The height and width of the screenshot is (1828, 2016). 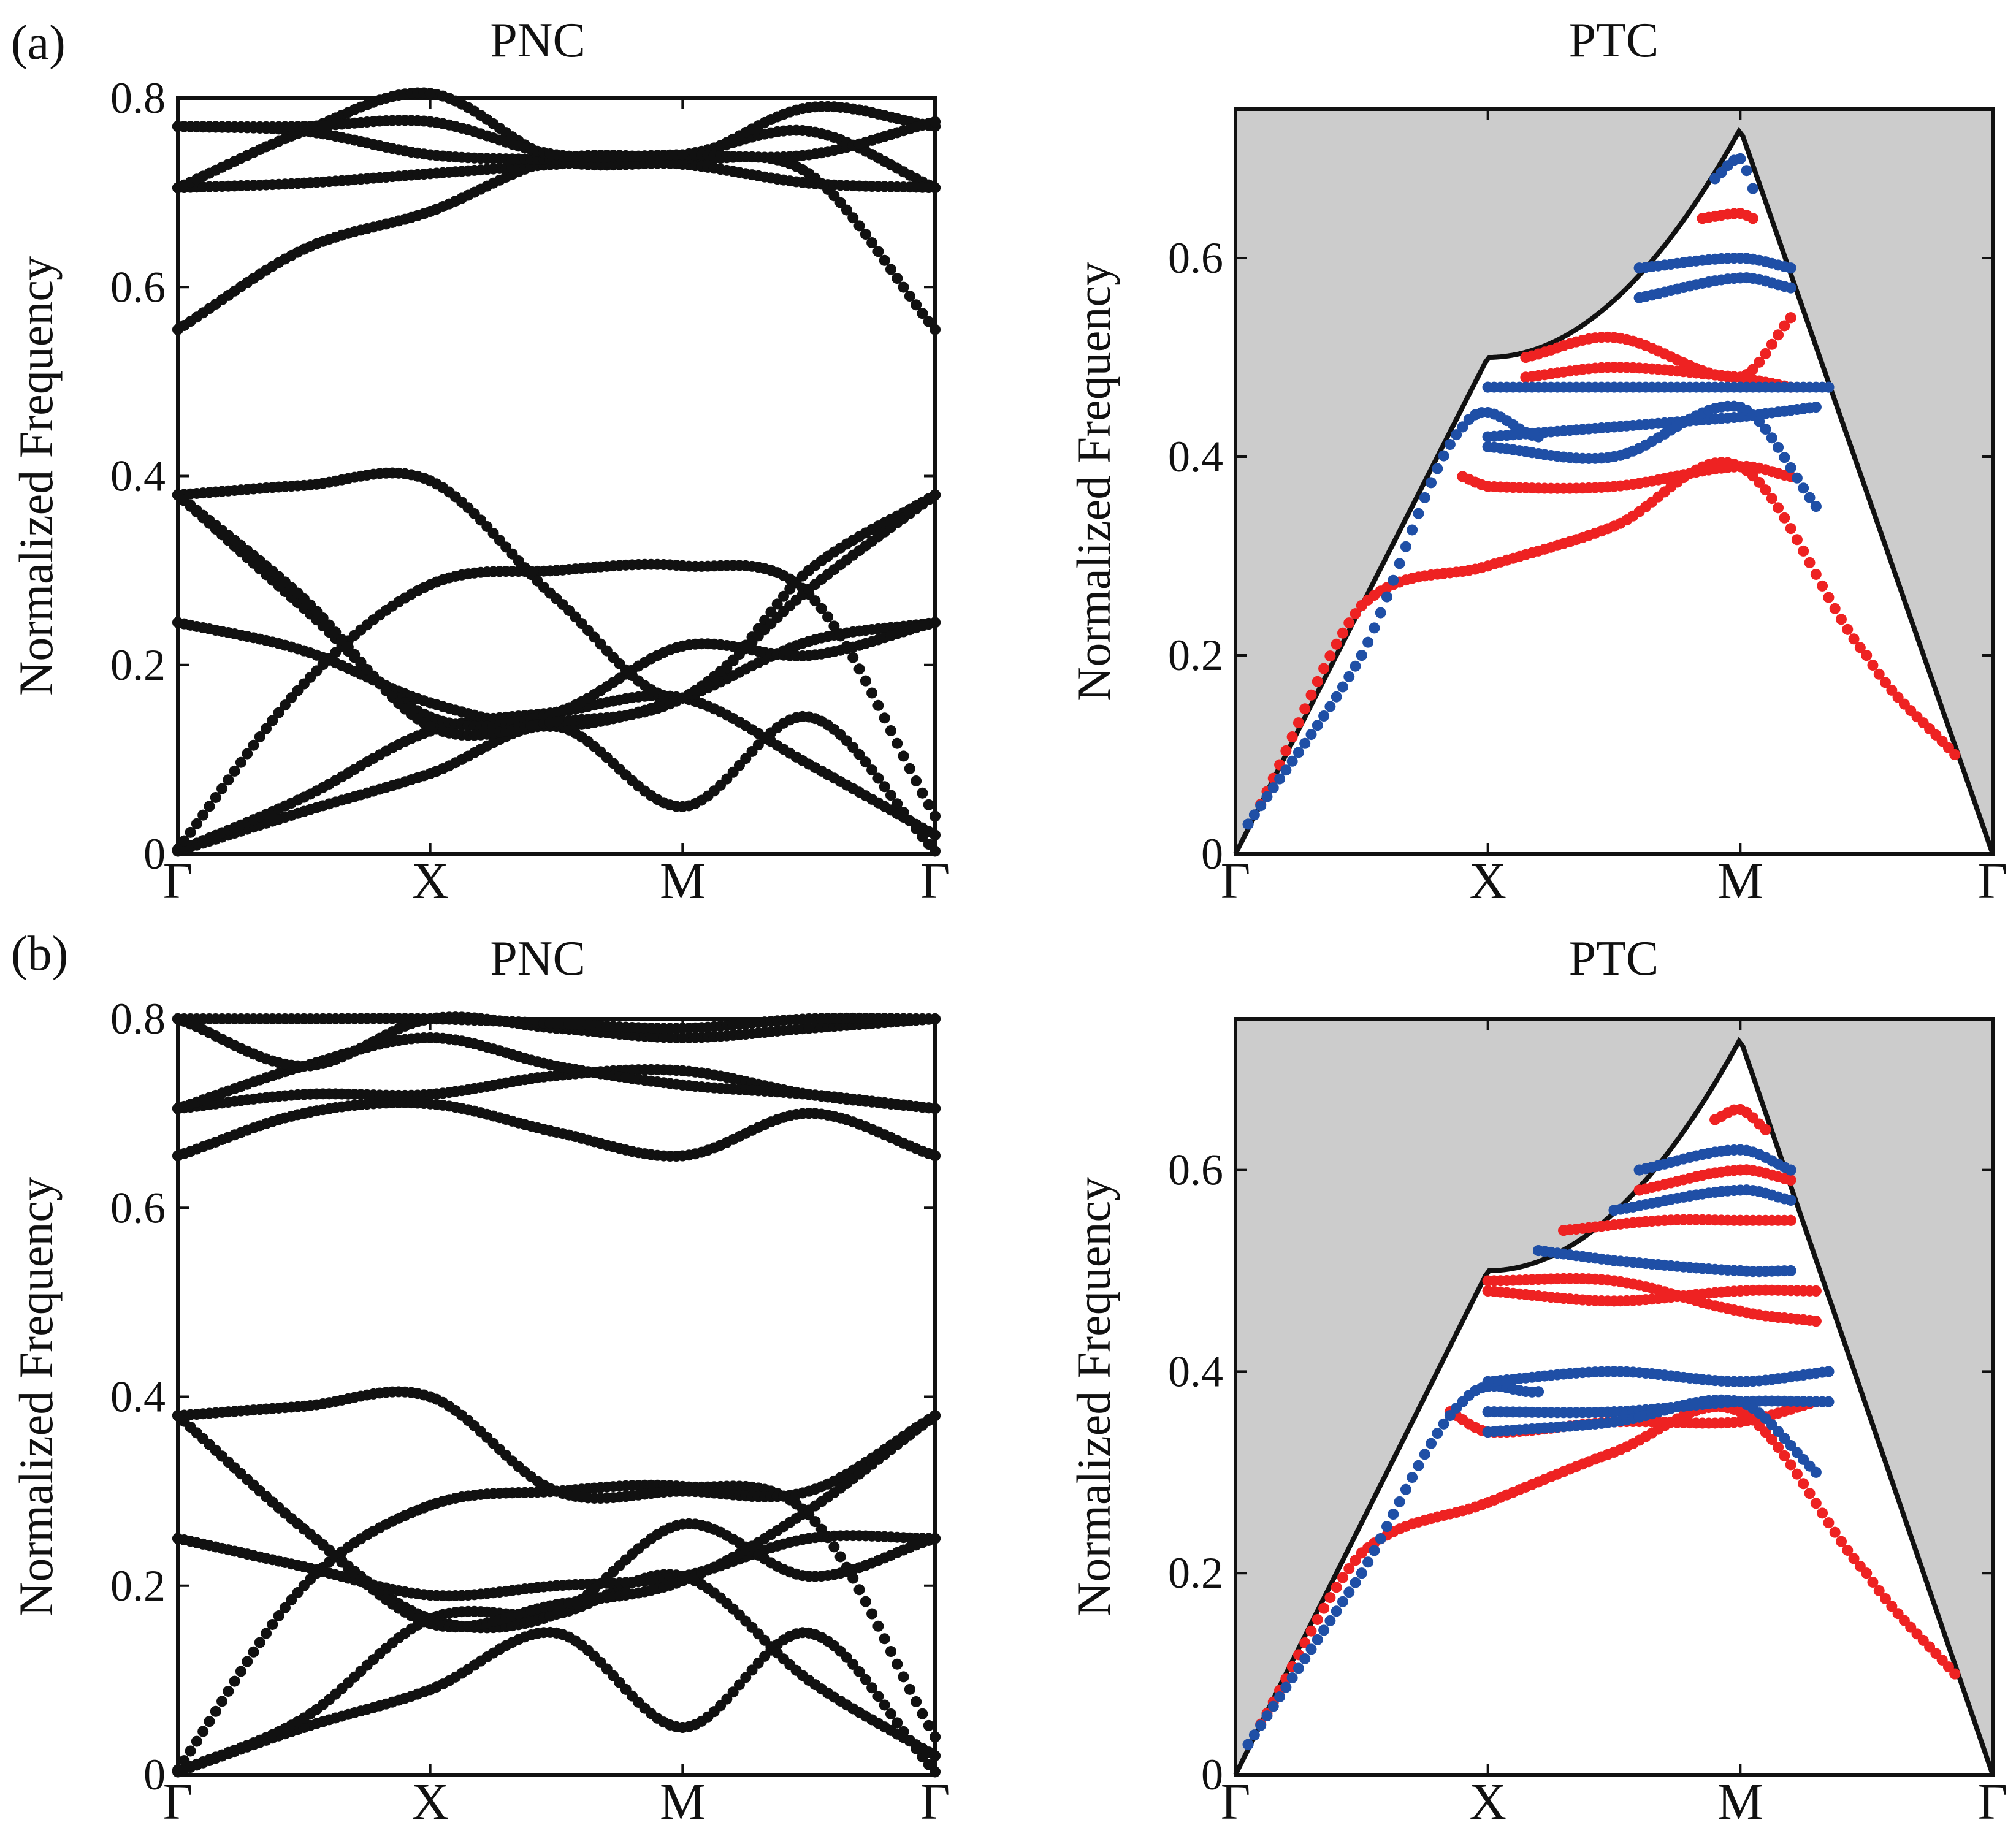 I want to click on y-tick-label: 0, so click(x=154, y=853).